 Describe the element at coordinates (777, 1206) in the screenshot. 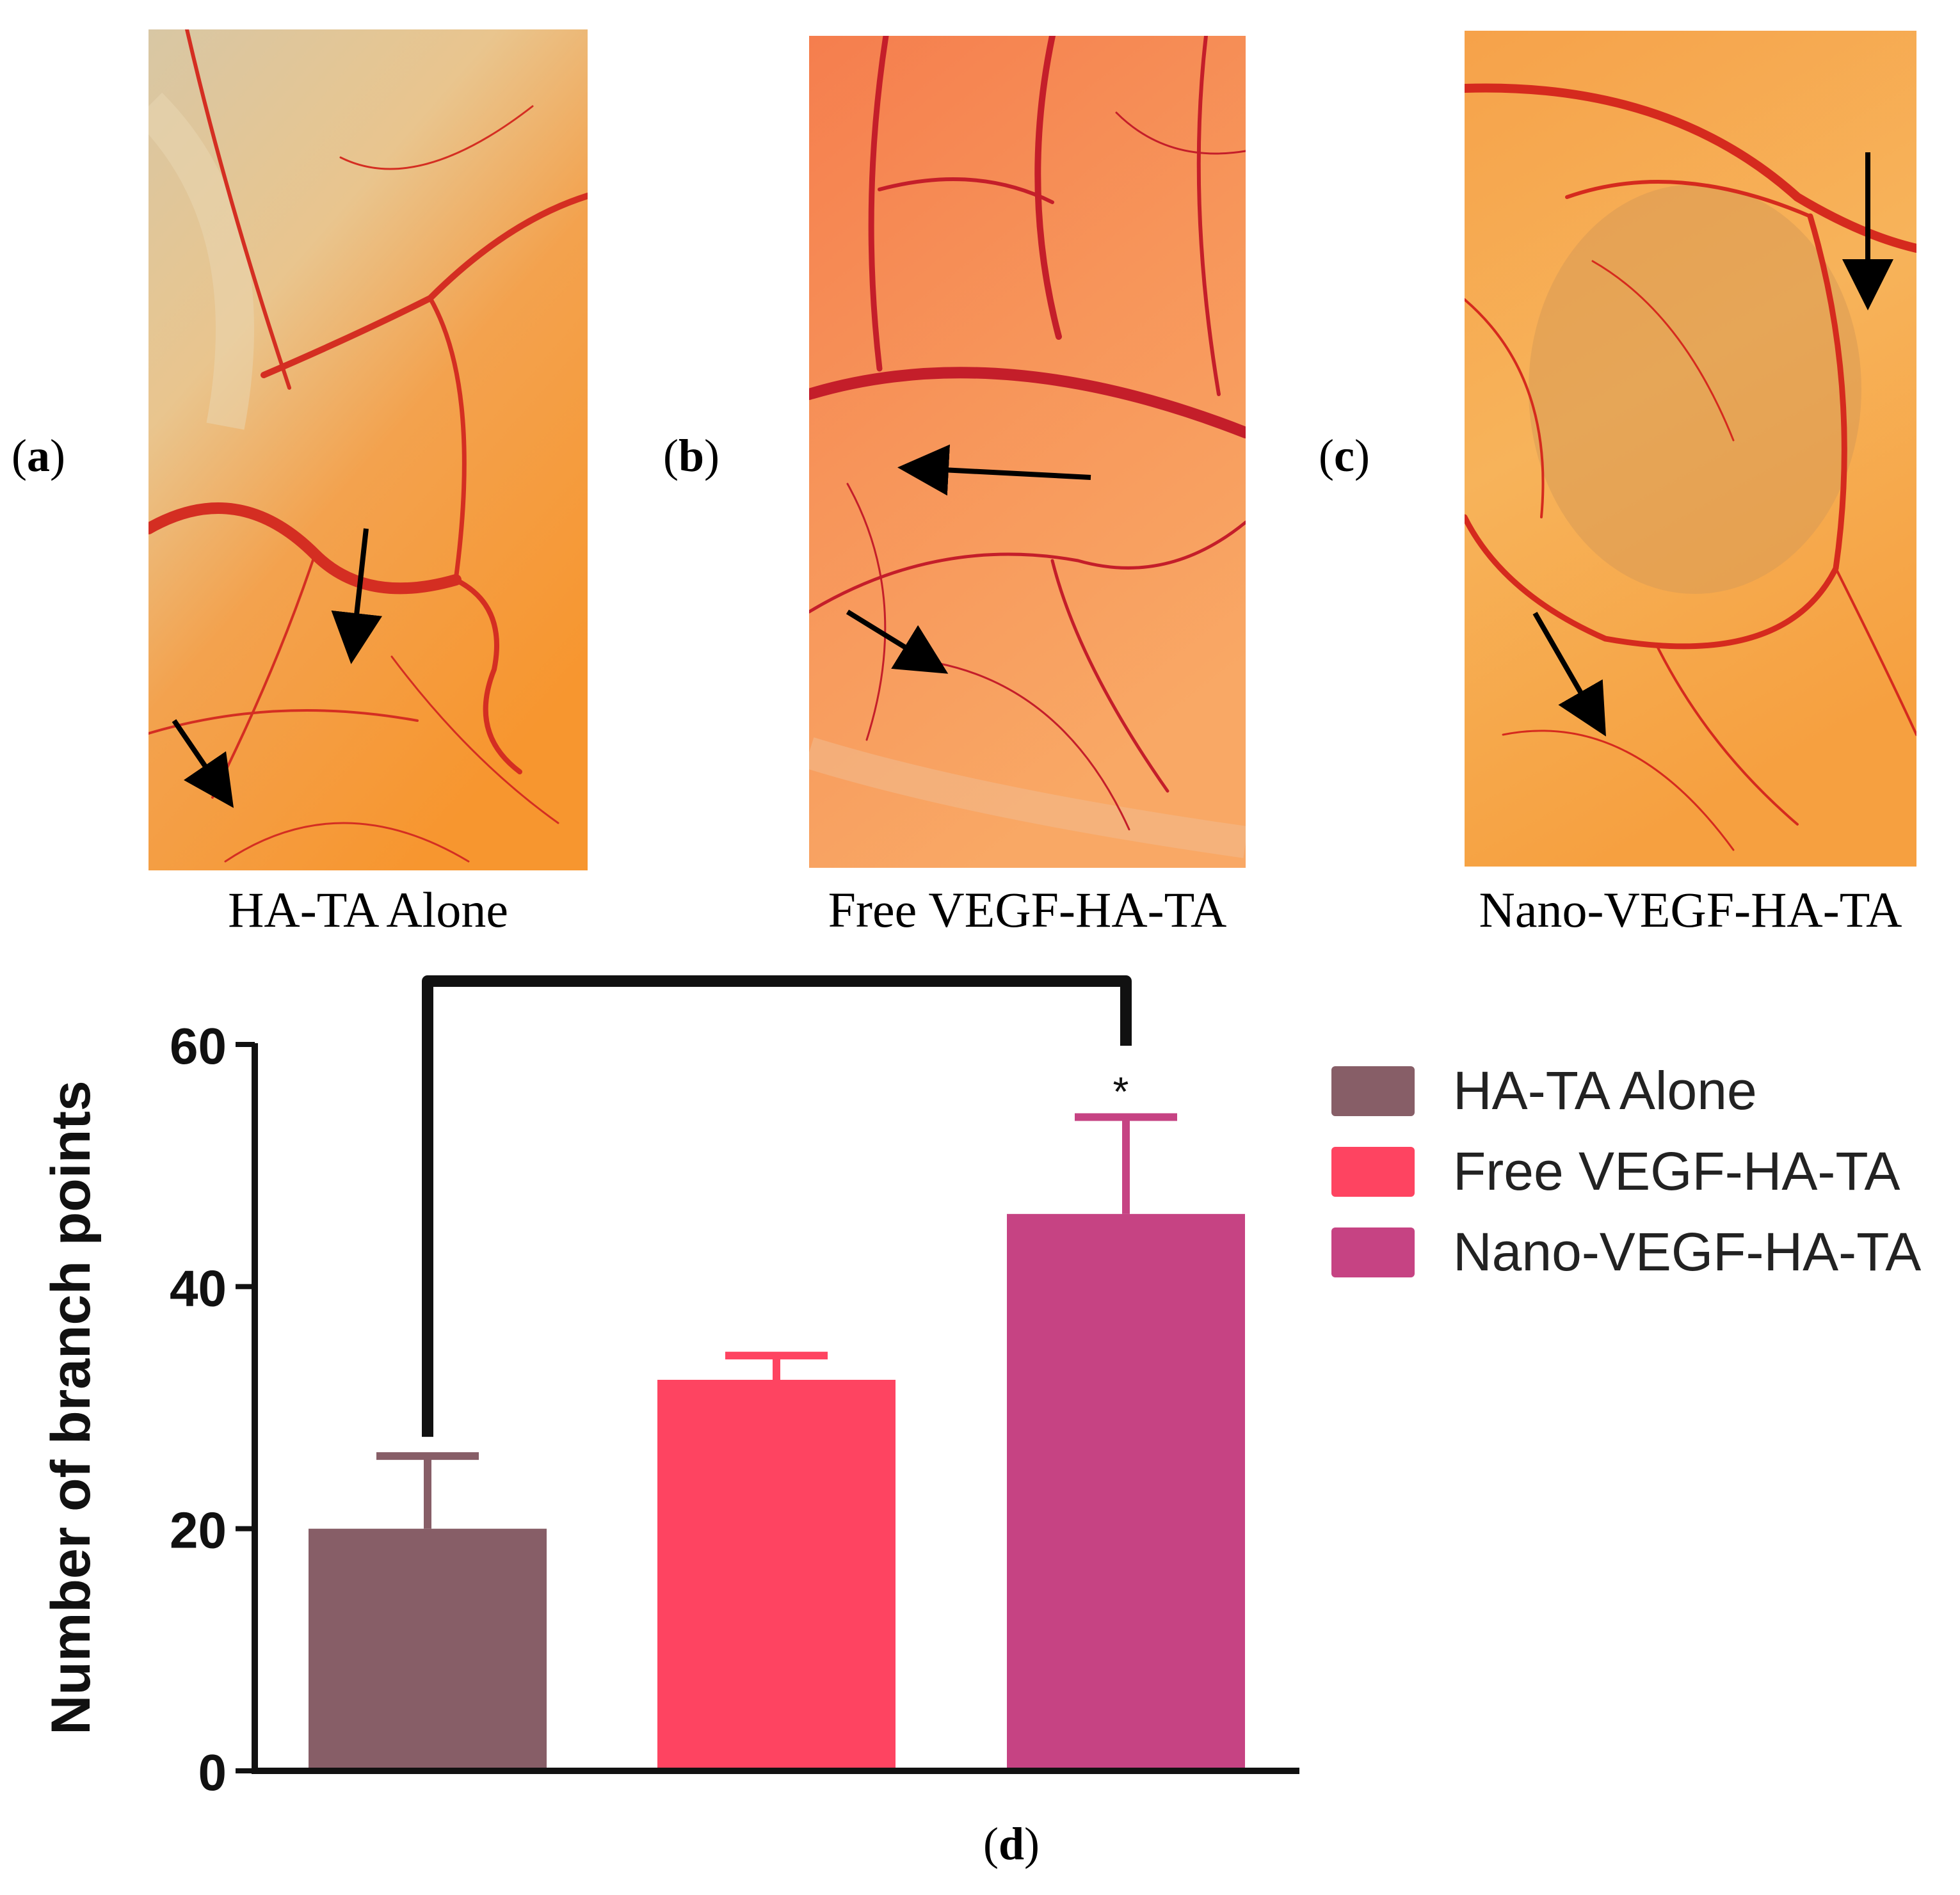

I see `significance-bracket` at that location.